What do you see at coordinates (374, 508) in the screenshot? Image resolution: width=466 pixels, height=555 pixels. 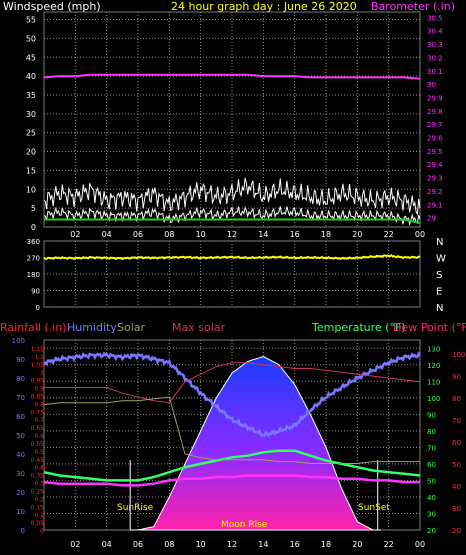 I see `sunset-annotation: SunSet` at bounding box center [374, 508].